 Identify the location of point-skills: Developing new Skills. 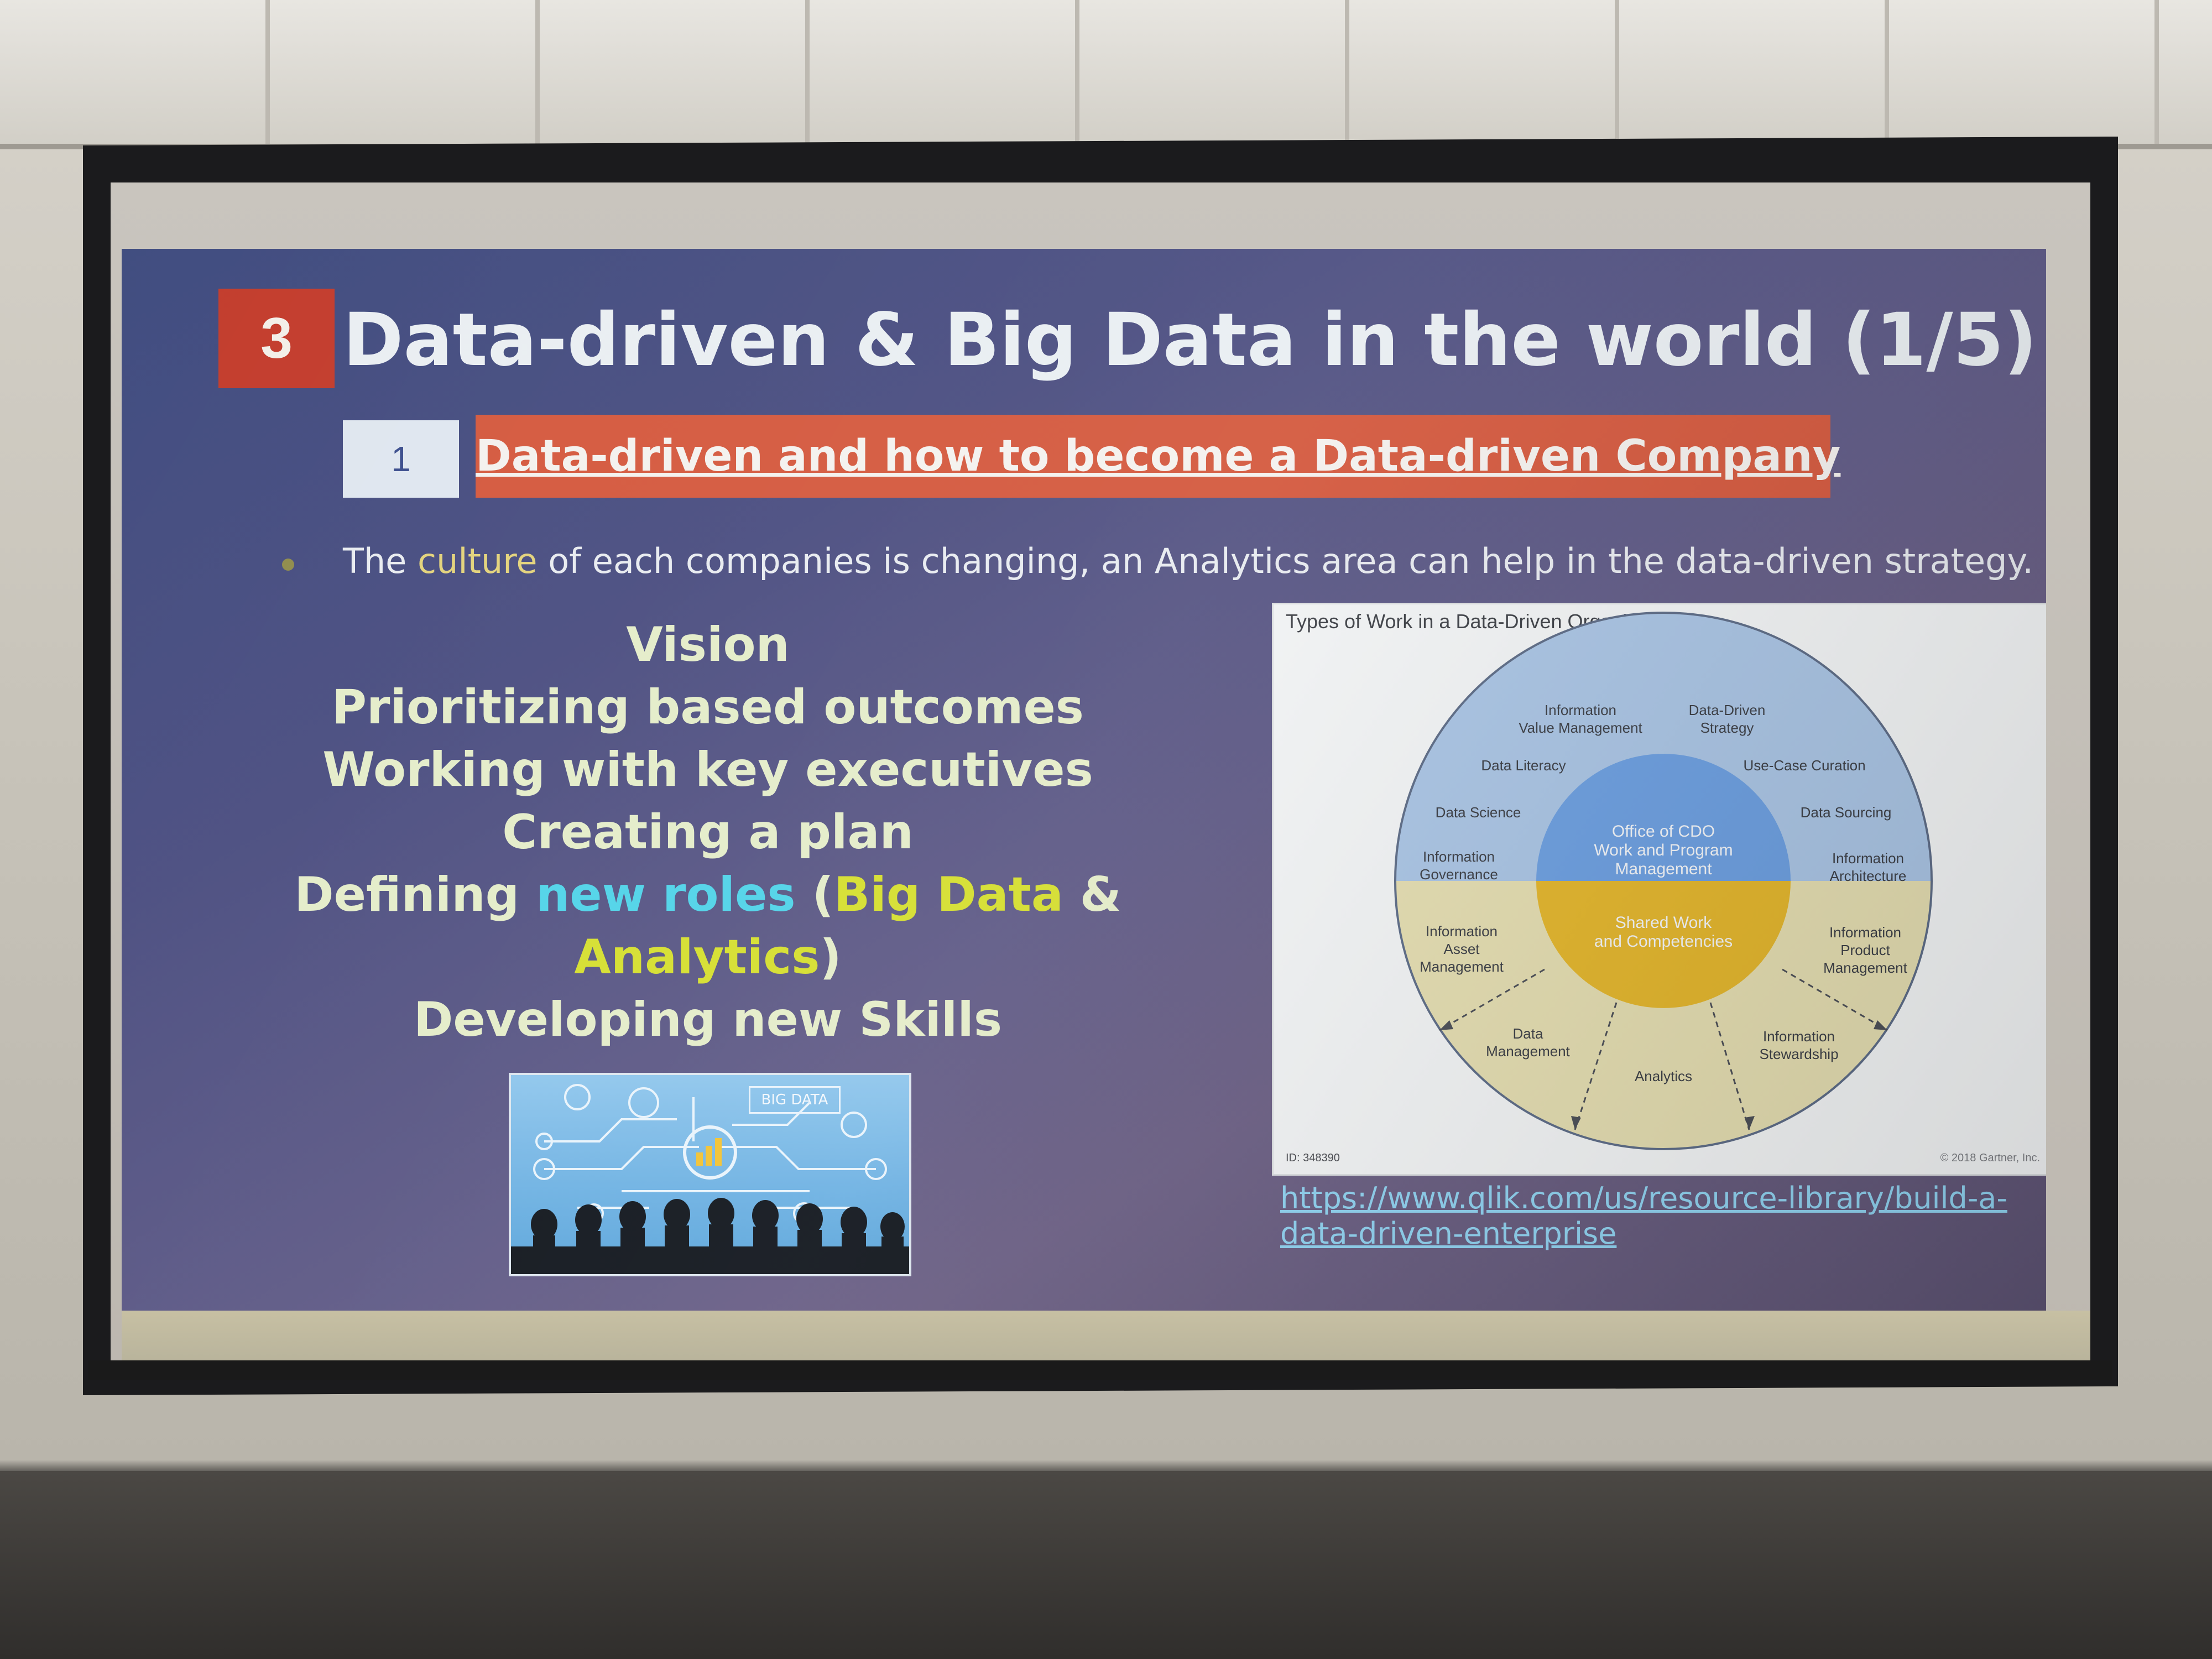
(708, 1020).